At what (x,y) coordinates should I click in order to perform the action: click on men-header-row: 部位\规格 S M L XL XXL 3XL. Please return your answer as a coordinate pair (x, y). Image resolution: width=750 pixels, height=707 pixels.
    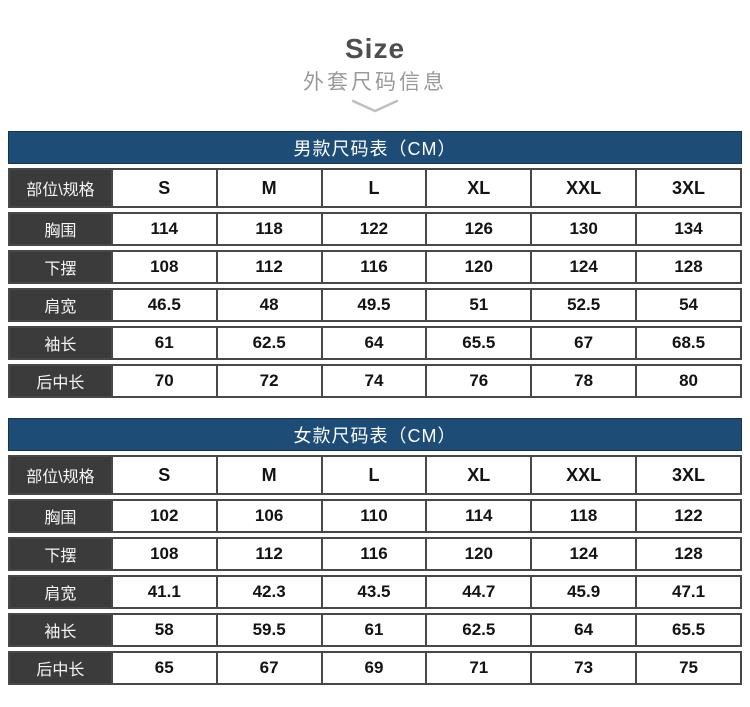
    Looking at the image, I should click on (375, 188).